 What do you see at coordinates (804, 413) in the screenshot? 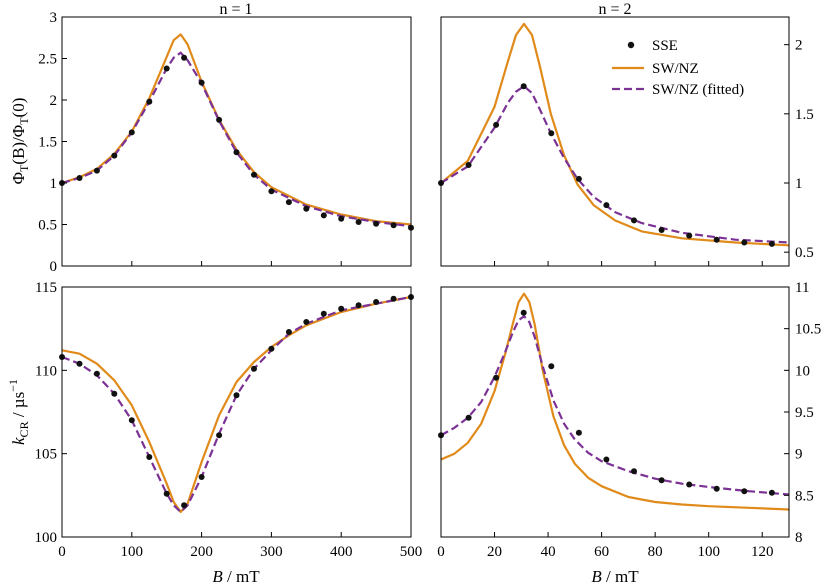
I see `y-tick-label: 9.5` at bounding box center [804, 413].